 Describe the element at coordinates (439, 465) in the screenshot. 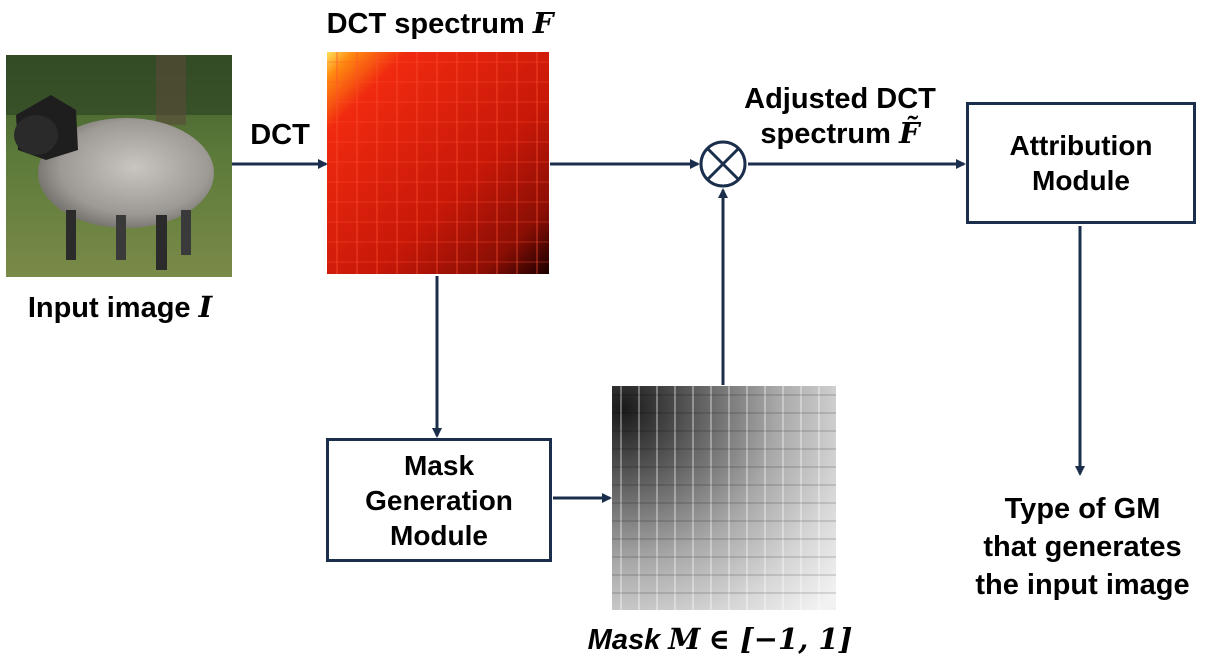

I see `mask-generation-line1: Mask` at that location.